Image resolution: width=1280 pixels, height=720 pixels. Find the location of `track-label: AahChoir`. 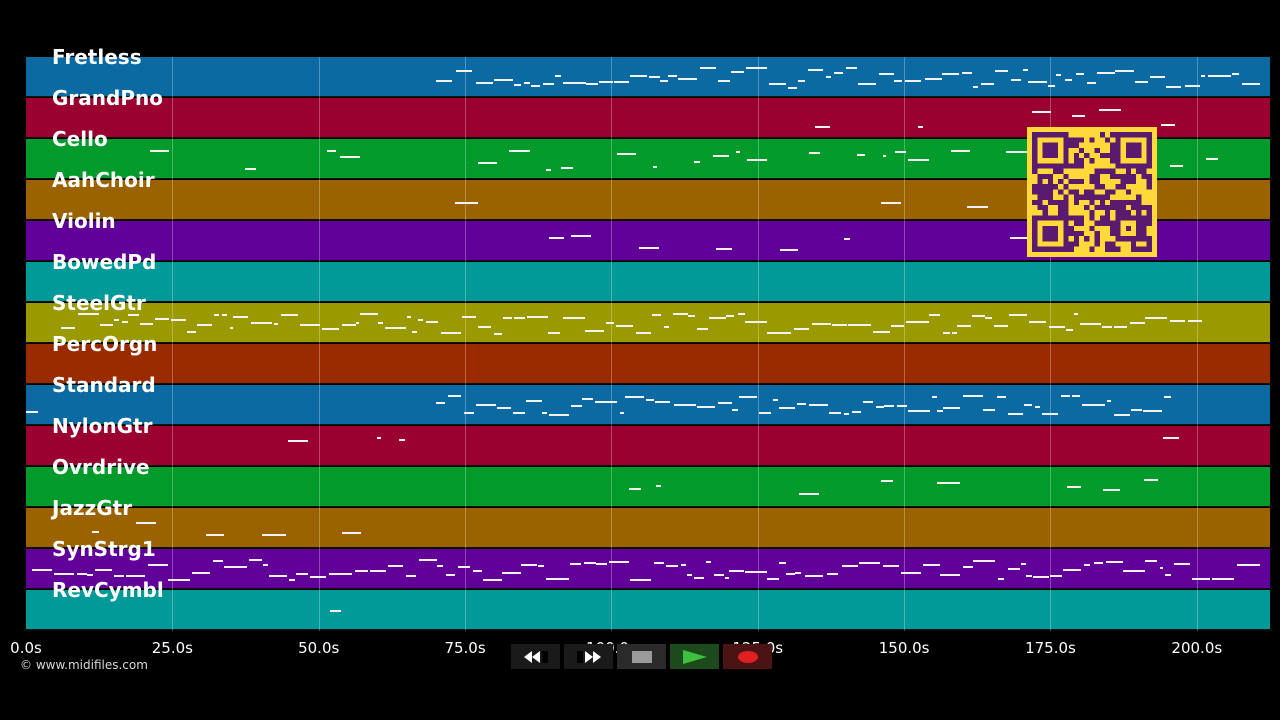

track-label: AahChoir is located at coordinates (103, 180).